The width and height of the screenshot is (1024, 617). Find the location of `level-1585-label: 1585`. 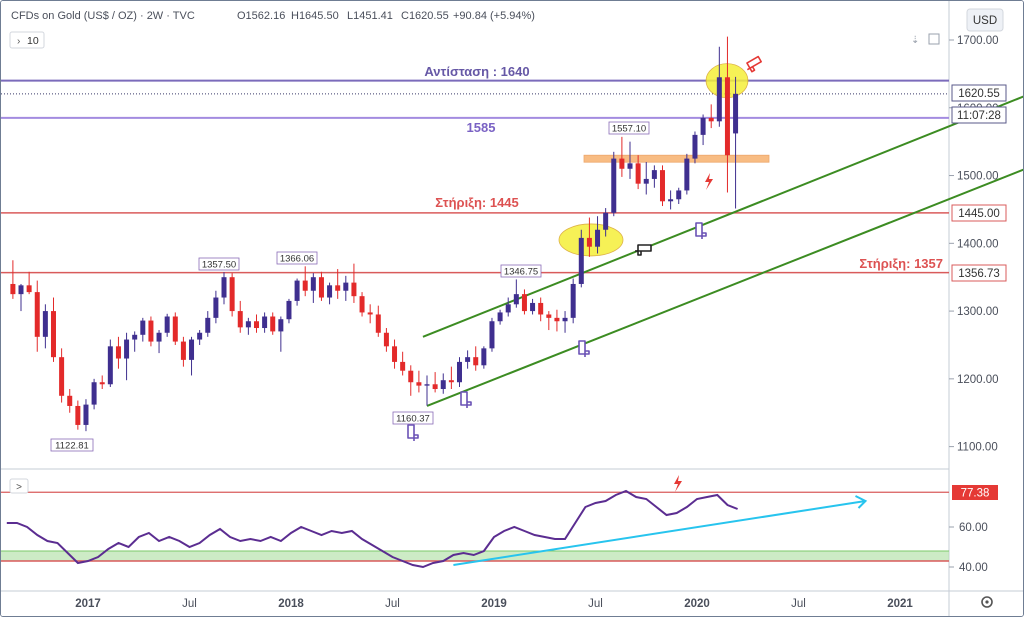

level-1585-label: 1585 is located at coordinates (481, 127).